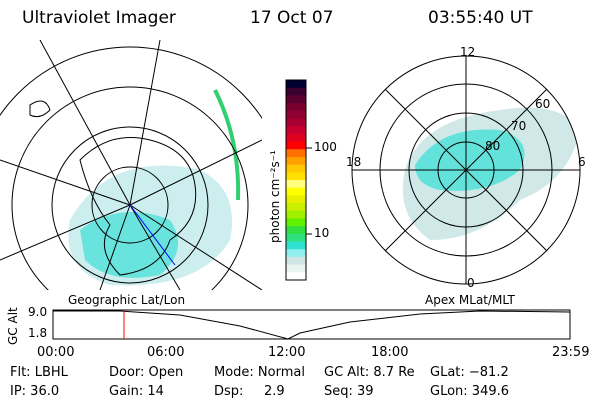 The height and width of the screenshot is (400, 600). Describe the element at coordinates (99, 18) in the screenshot. I see `instrument-title: Ultraviolet Imager` at that location.